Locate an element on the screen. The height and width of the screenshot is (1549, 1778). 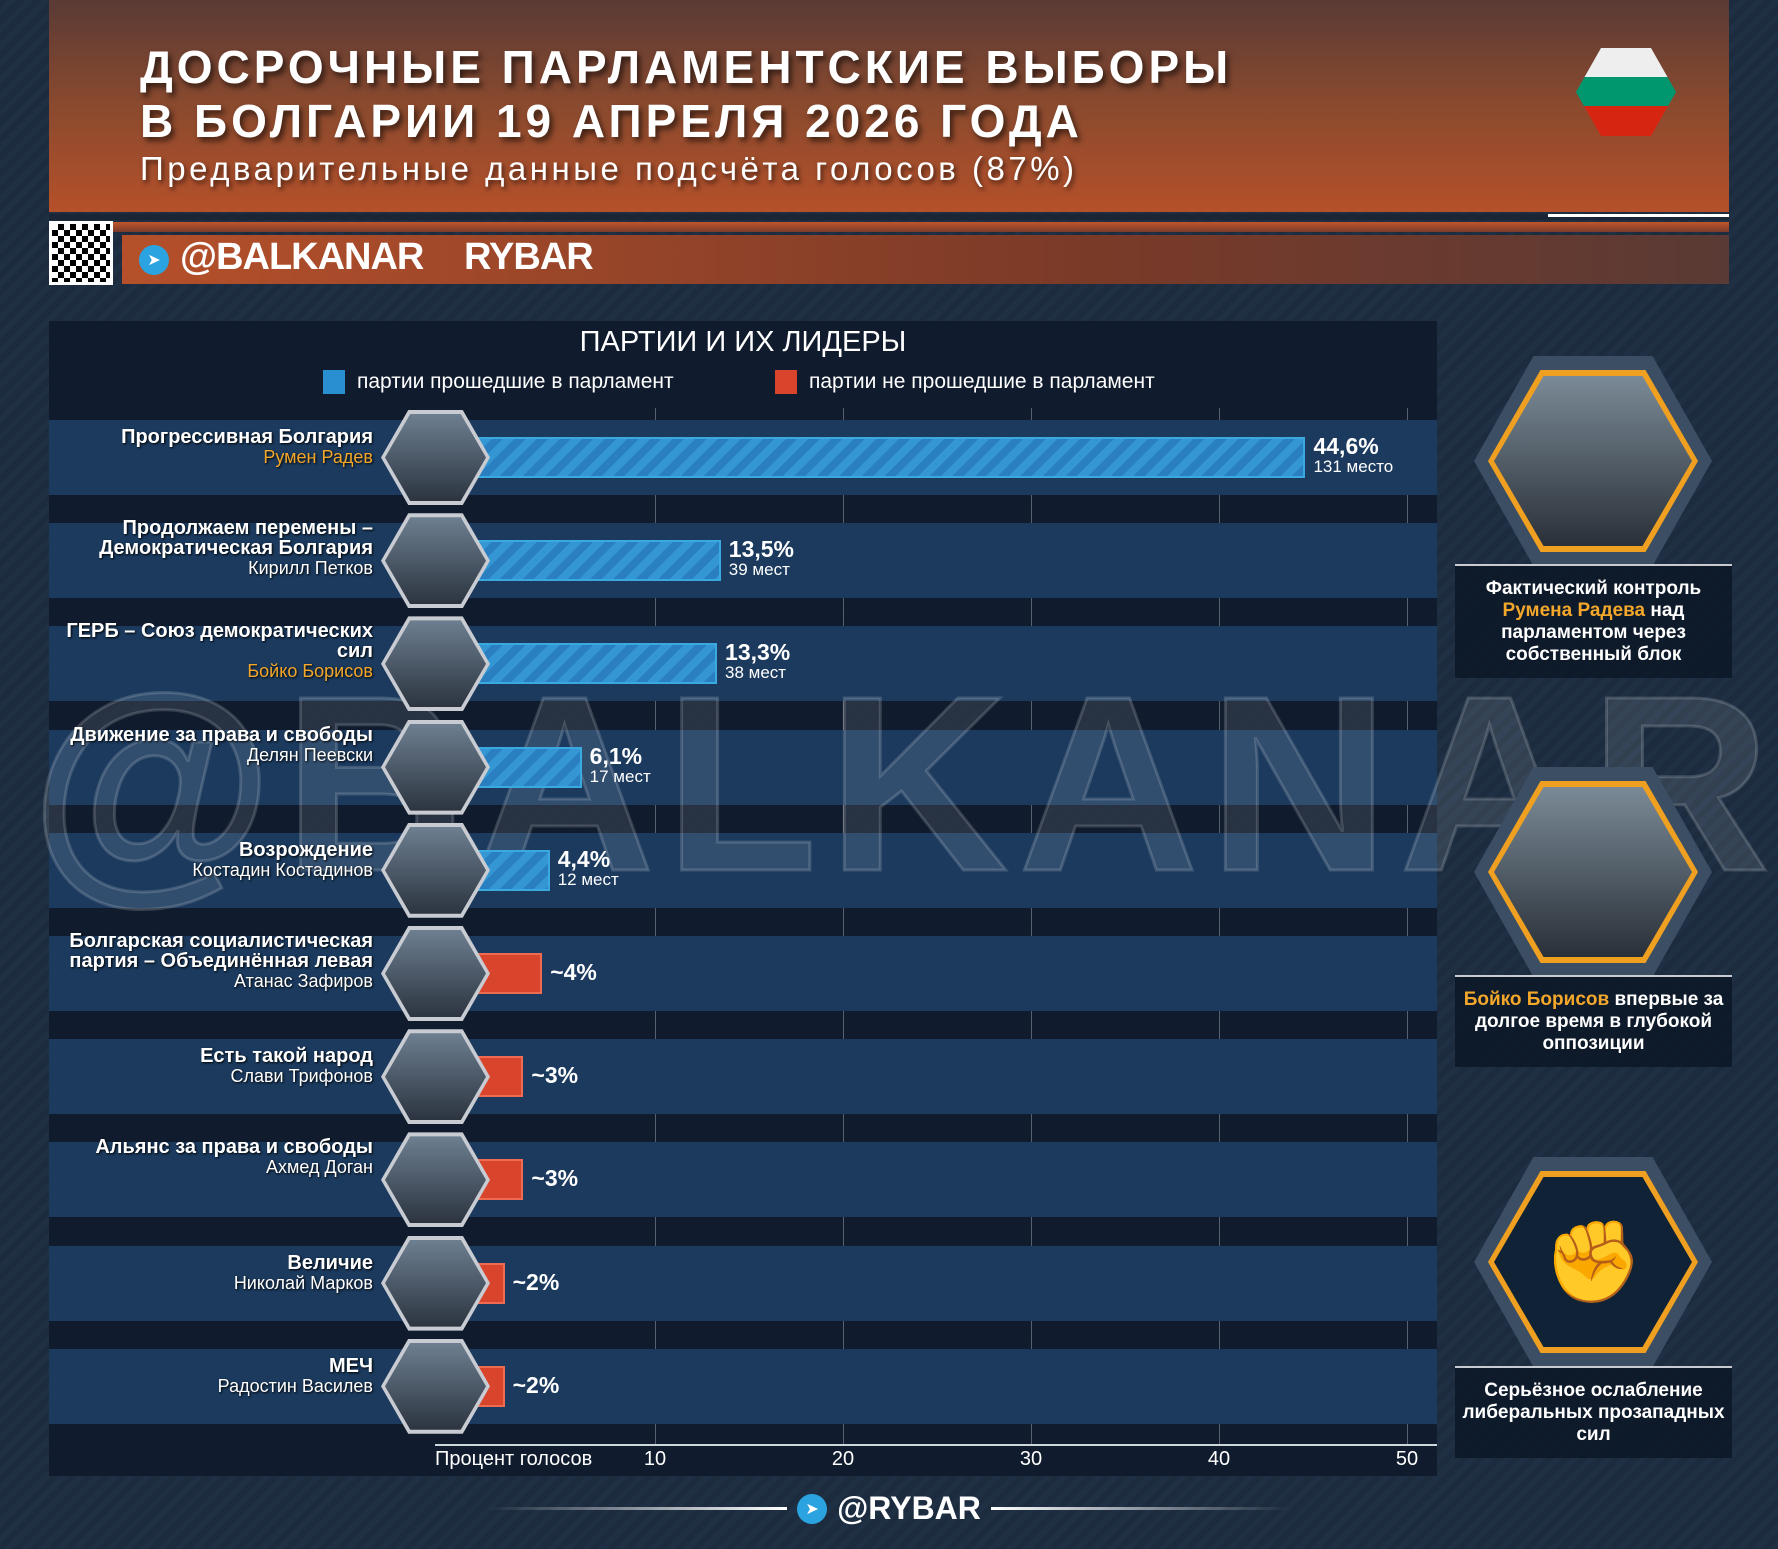
value-label: 13,5% is located at coordinates (761, 549).